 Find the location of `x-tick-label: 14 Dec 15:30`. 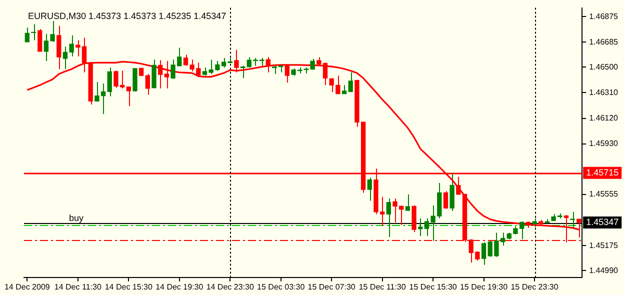

x-tick-label: 14 Dec 15:30 is located at coordinates (128, 287).